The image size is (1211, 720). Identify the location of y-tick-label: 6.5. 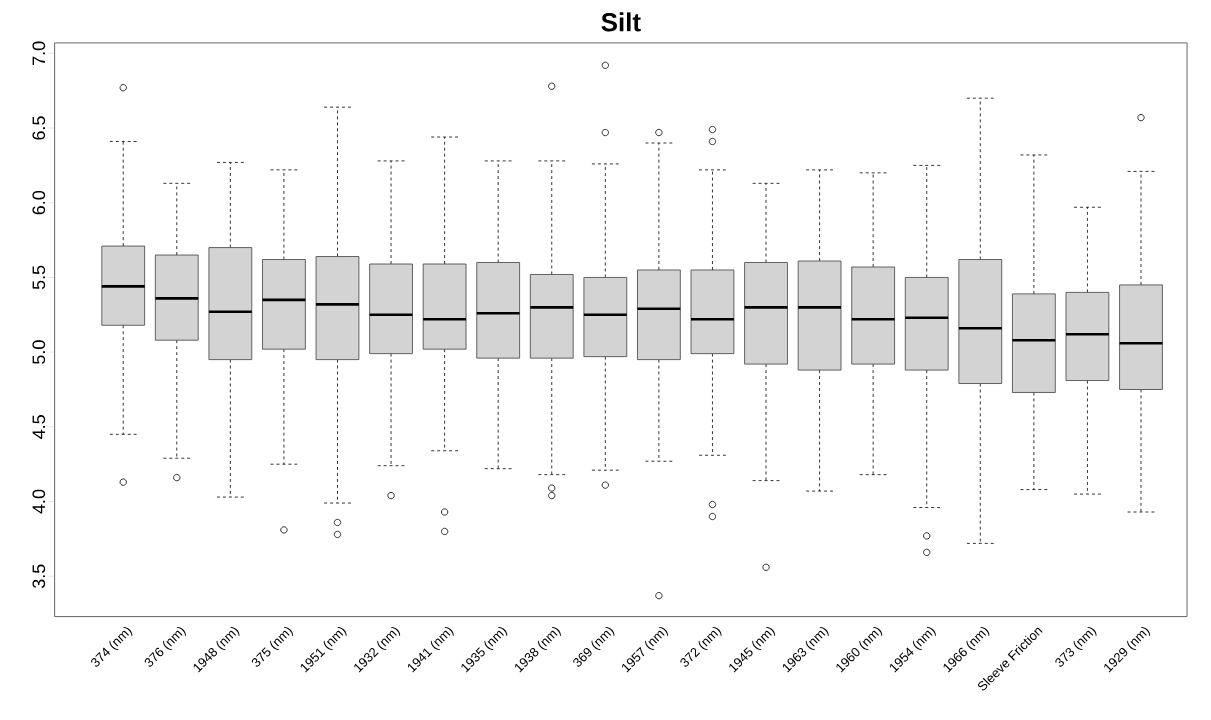
(39, 128).